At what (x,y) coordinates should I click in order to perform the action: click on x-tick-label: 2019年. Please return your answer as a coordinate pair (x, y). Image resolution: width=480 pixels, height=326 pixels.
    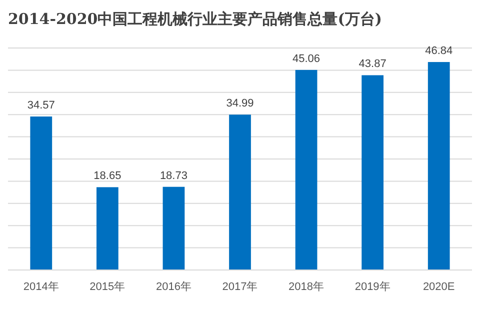
    Looking at the image, I should click on (372, 287).